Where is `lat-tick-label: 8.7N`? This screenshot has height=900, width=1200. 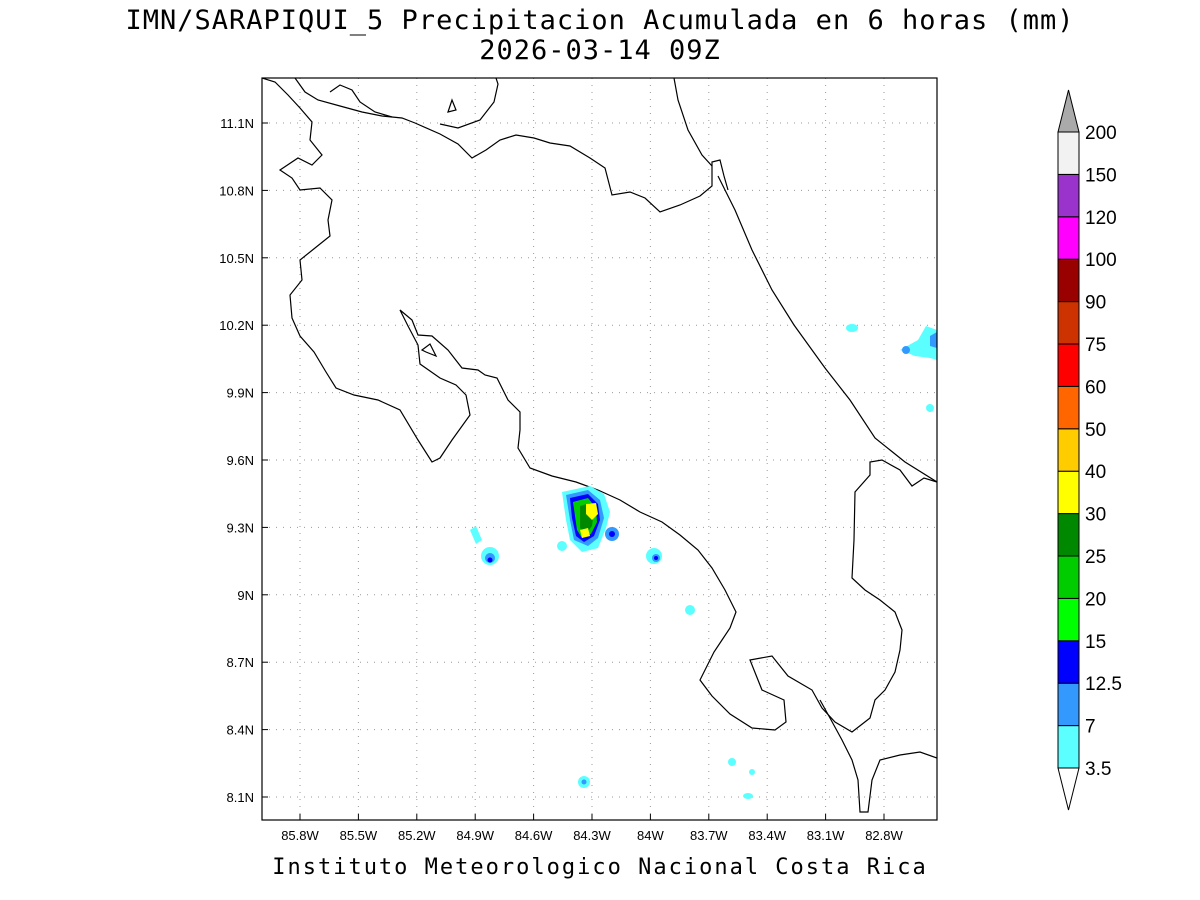
lat-tick-label: 8.7N is located at coordinates (240, 662).